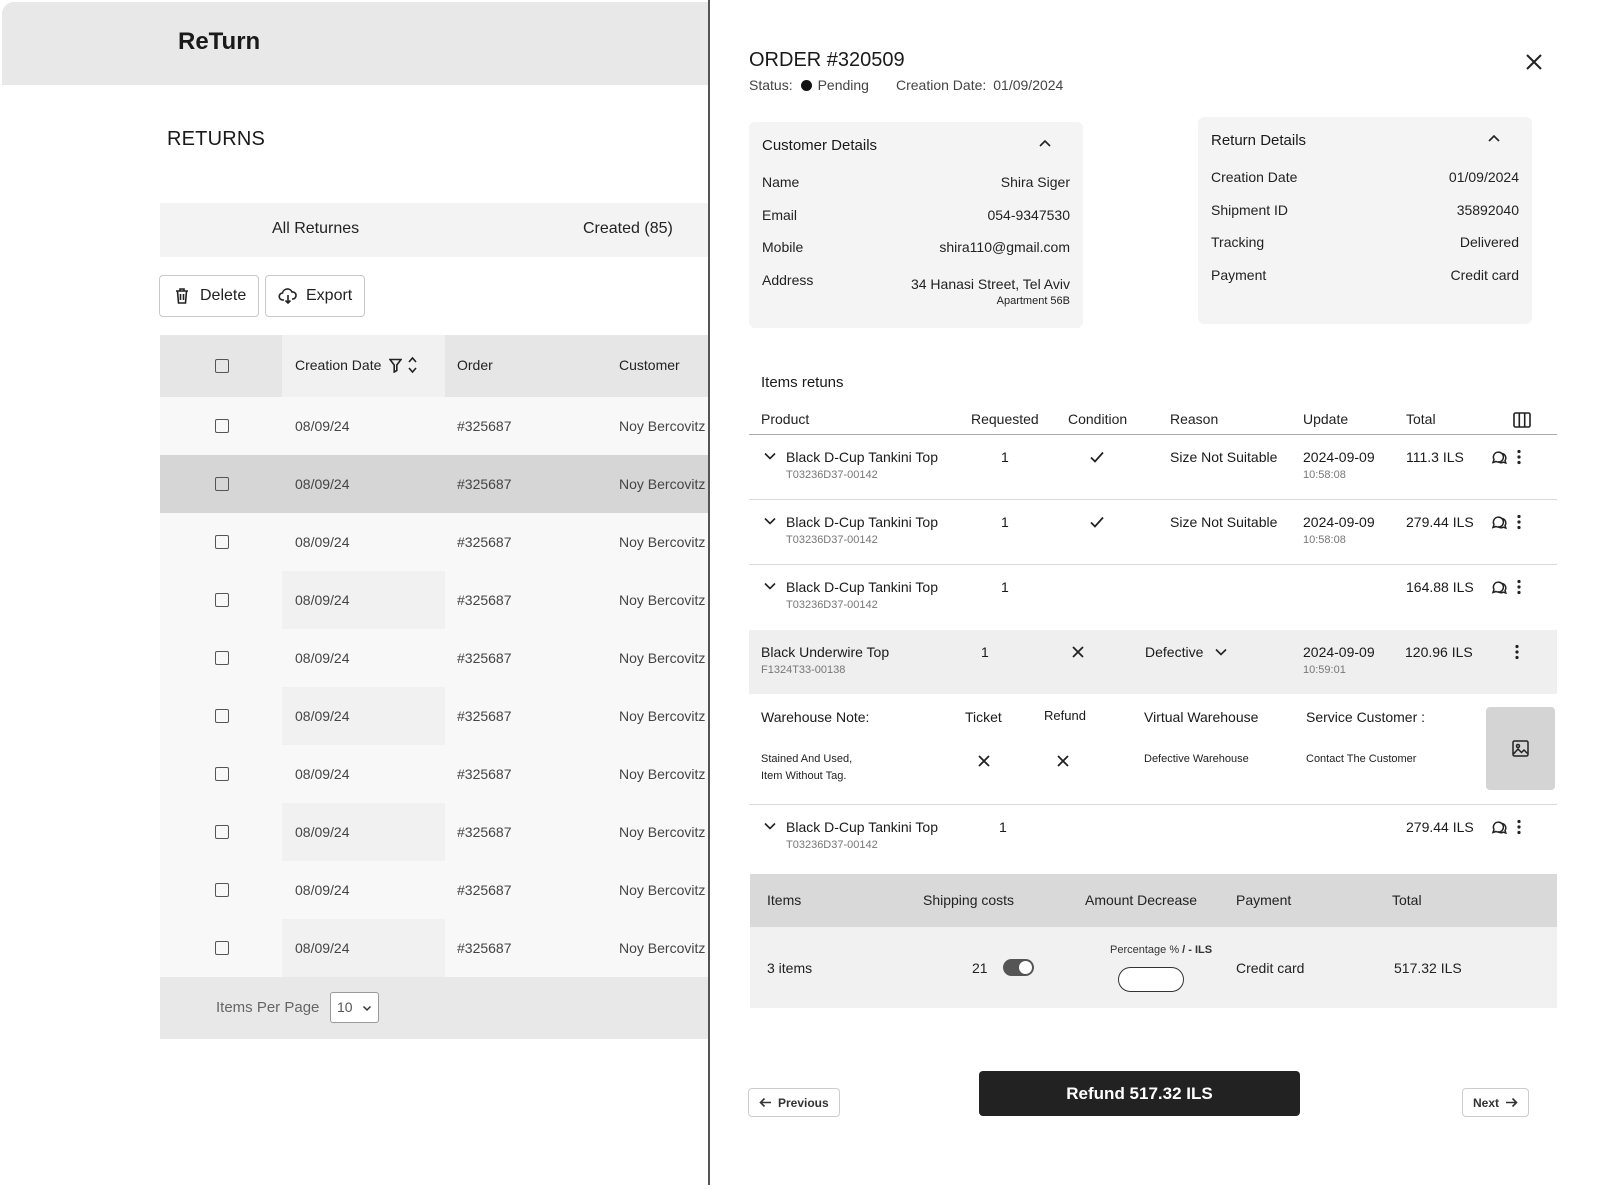 The width and height of the screenshot is (1600, 1189). I want to click on previous-button: Previous, so click(794, 1102).